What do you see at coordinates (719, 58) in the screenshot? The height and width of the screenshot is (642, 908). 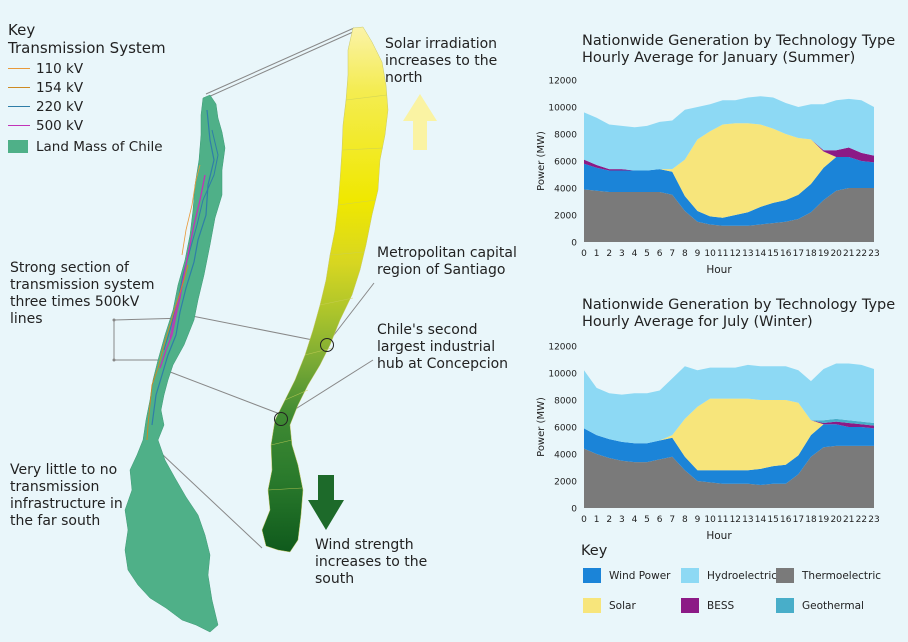 I see `chart-subtitle-line: Hourly Average for January (Summer)` at bounding box center [719, 58].